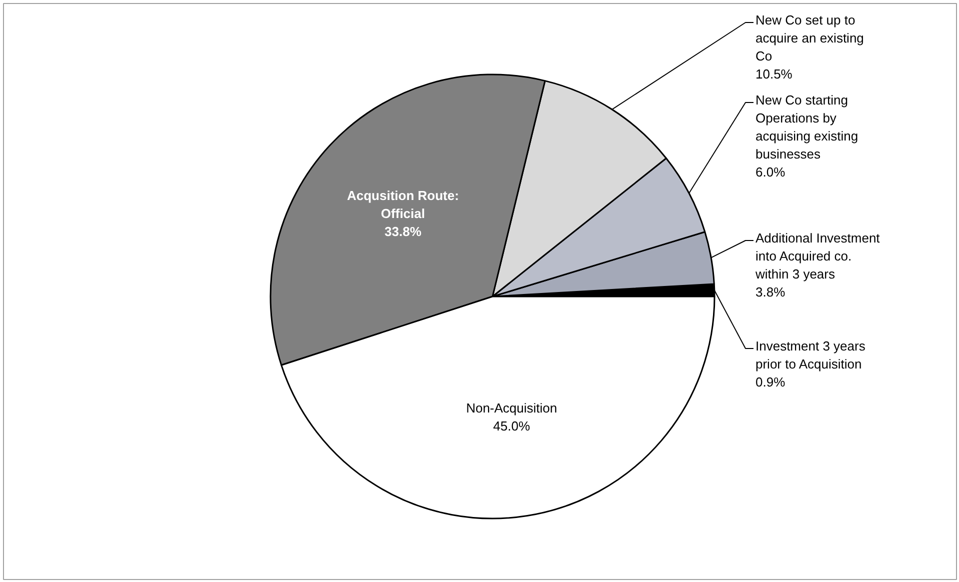 The image size is (959, 582). I want to click on slice-label: New Co starting Operations by acquising existing businesses, so click(807, 127).